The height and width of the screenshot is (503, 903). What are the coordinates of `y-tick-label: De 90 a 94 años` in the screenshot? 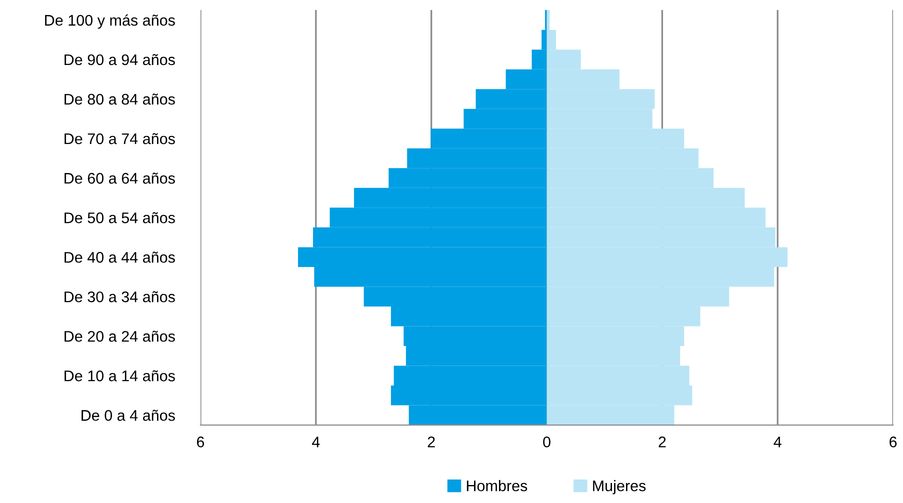 It's located at (119, 60).